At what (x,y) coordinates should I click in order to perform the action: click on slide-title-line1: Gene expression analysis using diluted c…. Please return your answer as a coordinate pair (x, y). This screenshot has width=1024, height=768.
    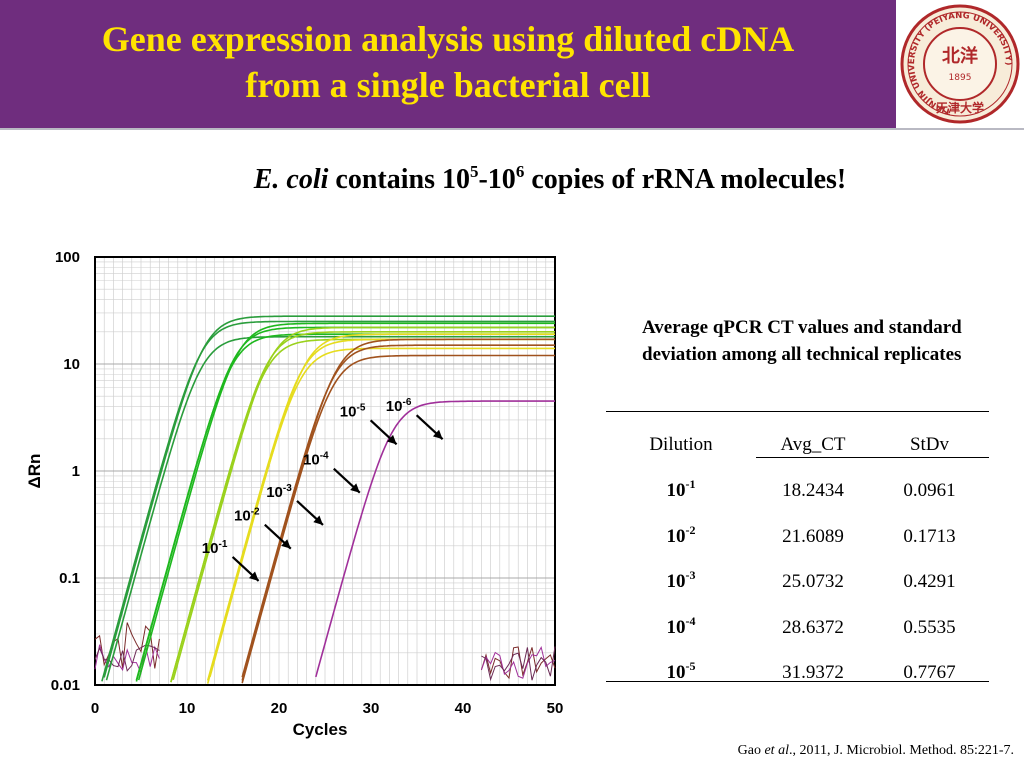
    Looking at the image, I should click on (448, 39).